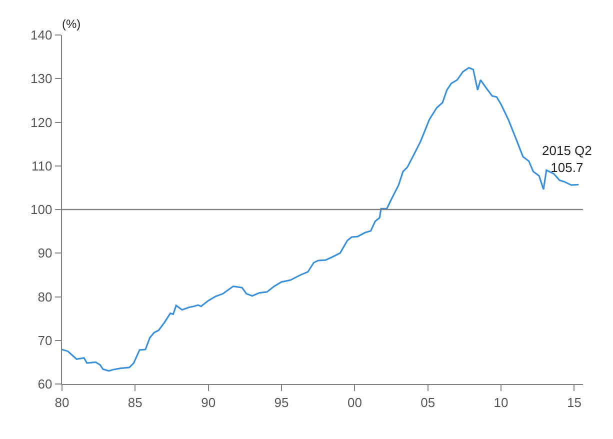 This screenshot has height=439, width=613. I want to click on y-tick-label: 140, so click(41, 35).